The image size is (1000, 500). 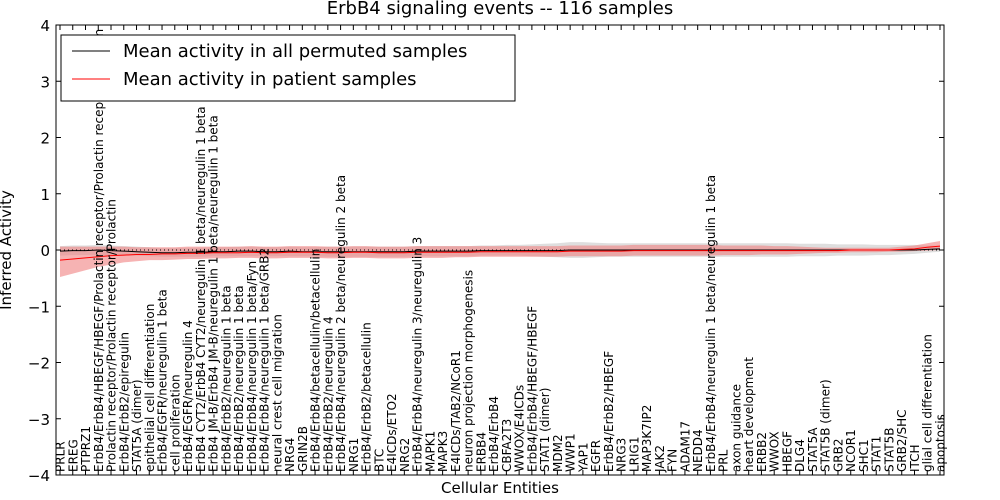 I want to click on x-tick-label: MAPK3, so click(x=443, y=451).